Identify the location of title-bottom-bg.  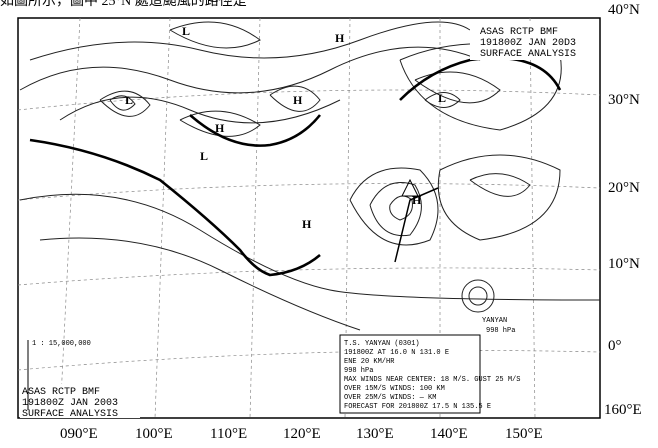
(80, 401).